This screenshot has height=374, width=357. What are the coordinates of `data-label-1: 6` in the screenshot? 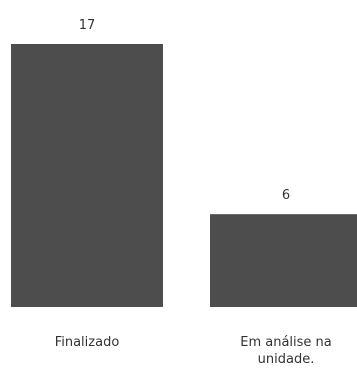 It's located at (286, 195).